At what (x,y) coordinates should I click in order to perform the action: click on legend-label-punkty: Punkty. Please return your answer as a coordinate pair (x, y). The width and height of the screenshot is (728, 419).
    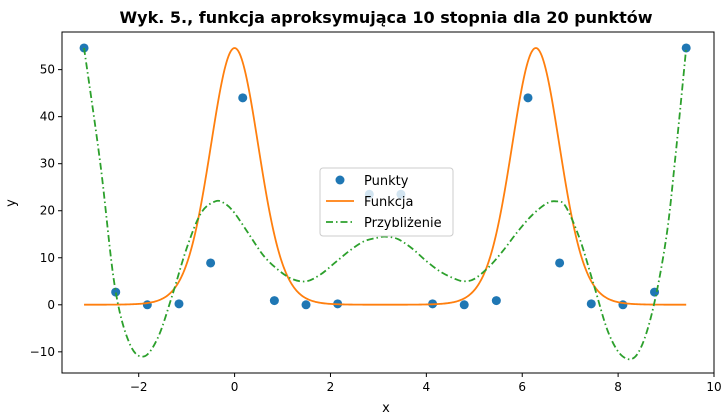
    Looking at the image, I should click on (386, 181).